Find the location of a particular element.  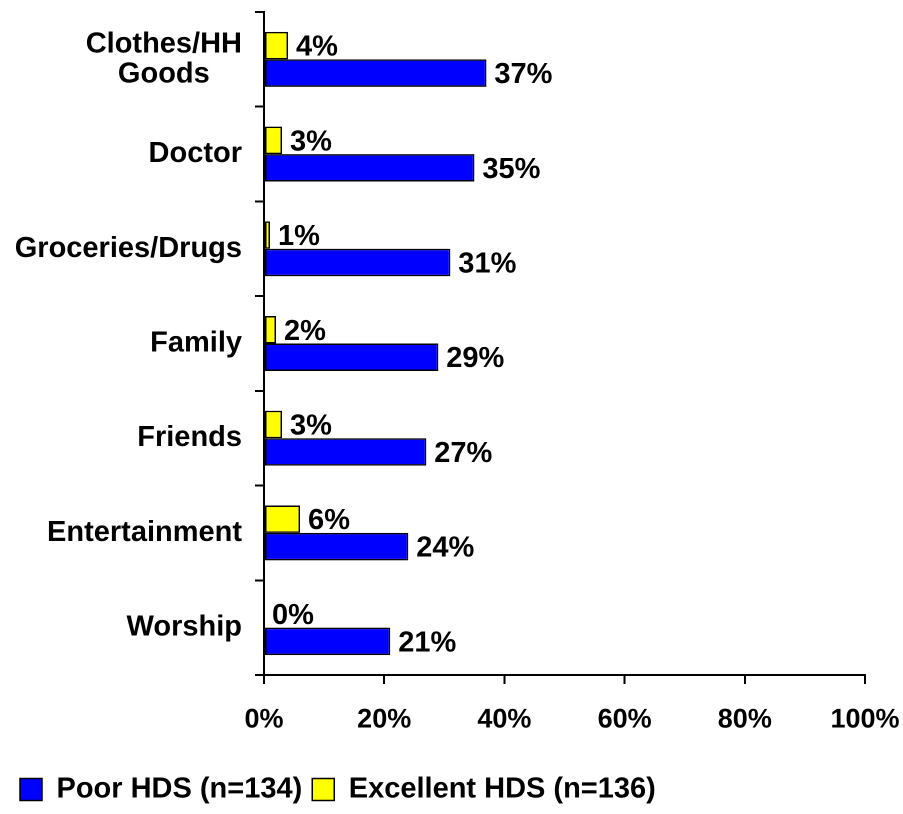

data-label: 37% is located at coordinates (523, 74).